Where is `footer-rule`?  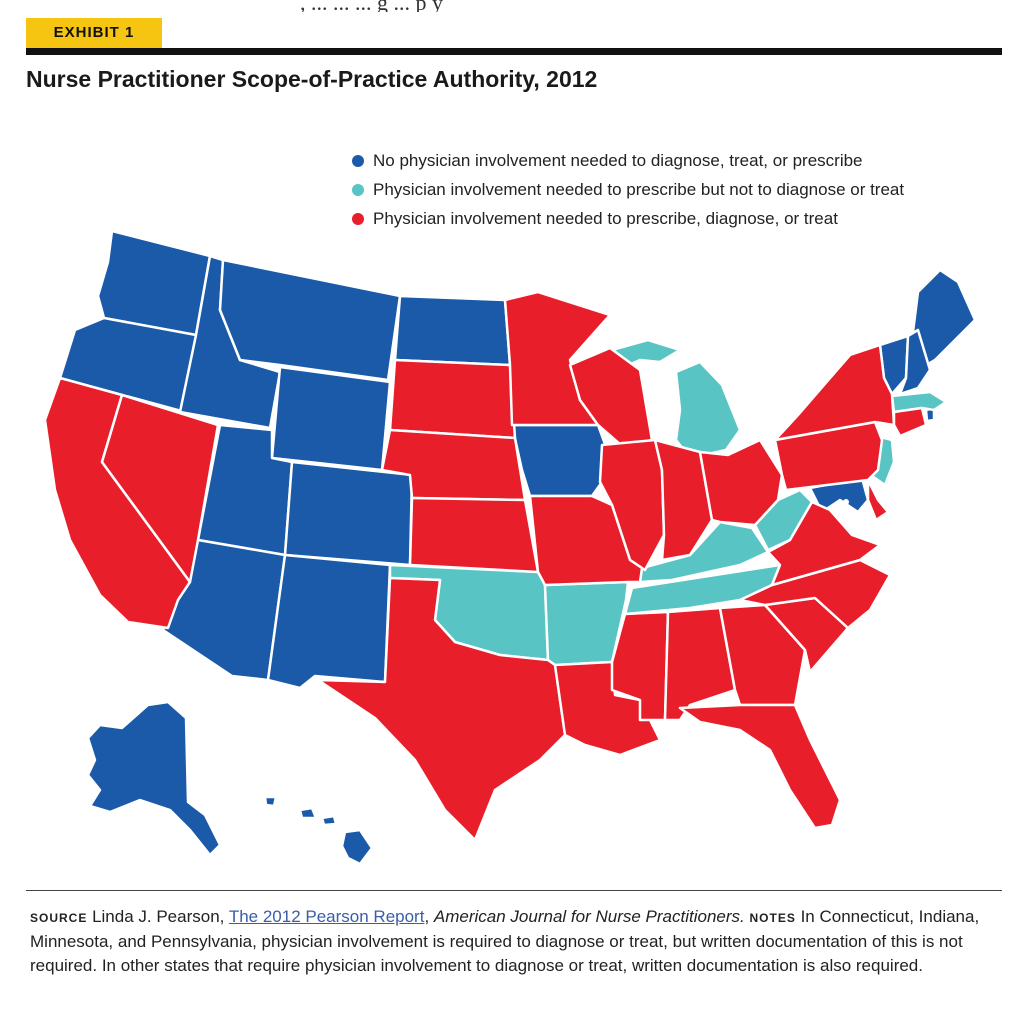
footer-rule is located at coordinates (514, 890).